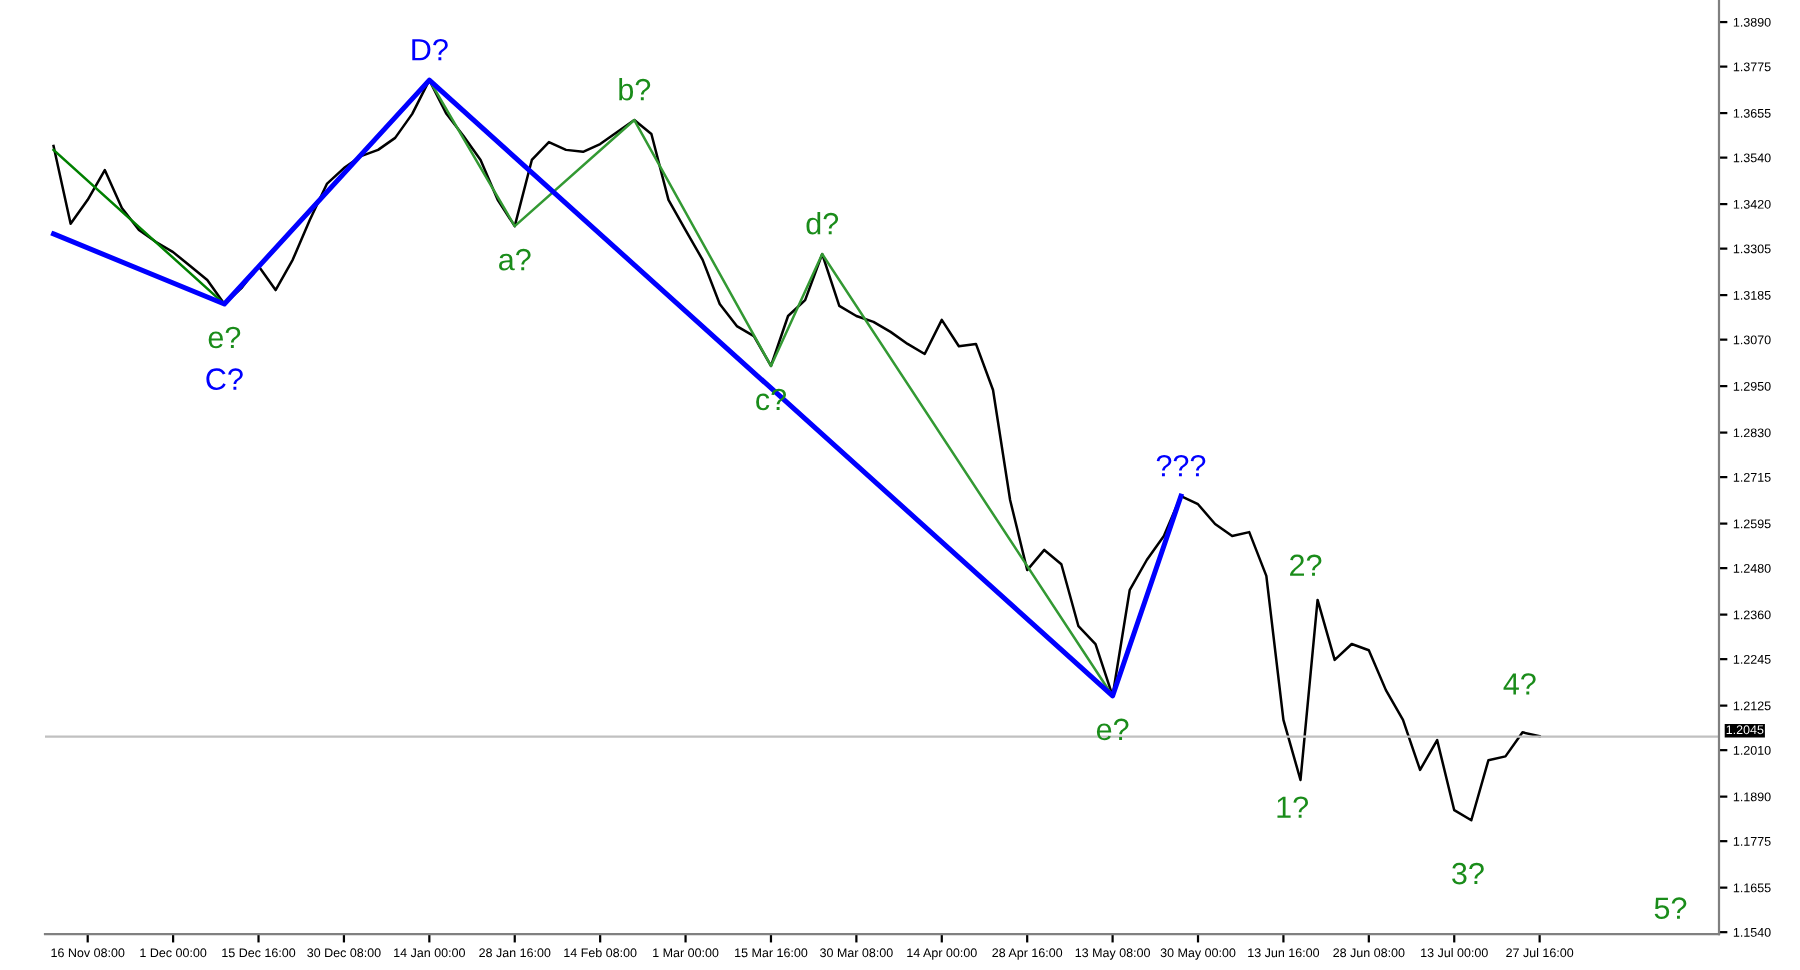 The image size is (1800, 970). Describe the element at coordinates (1306, 565) in the screenshot. I see `annotation: 2?` at that location.